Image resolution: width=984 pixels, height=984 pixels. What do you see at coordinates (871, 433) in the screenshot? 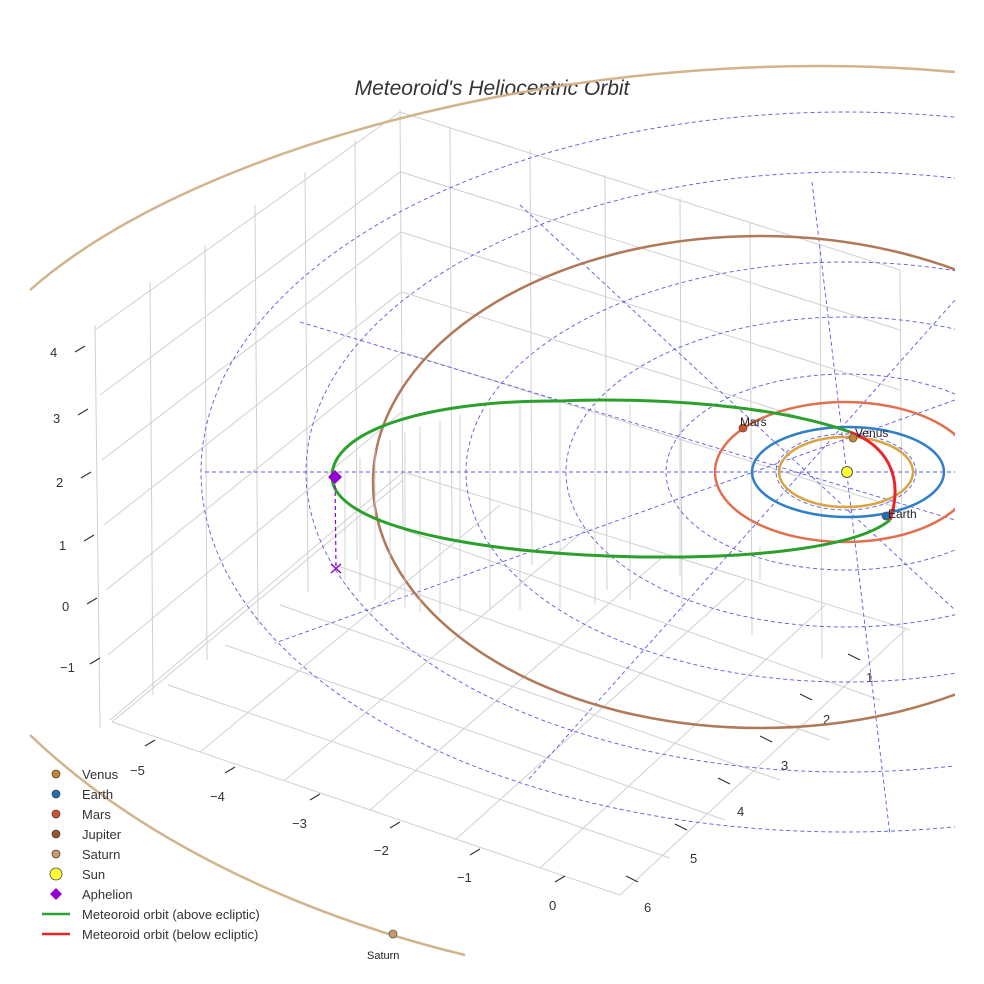
I see `venus-label: Venus` at bounding box center [871, 433].